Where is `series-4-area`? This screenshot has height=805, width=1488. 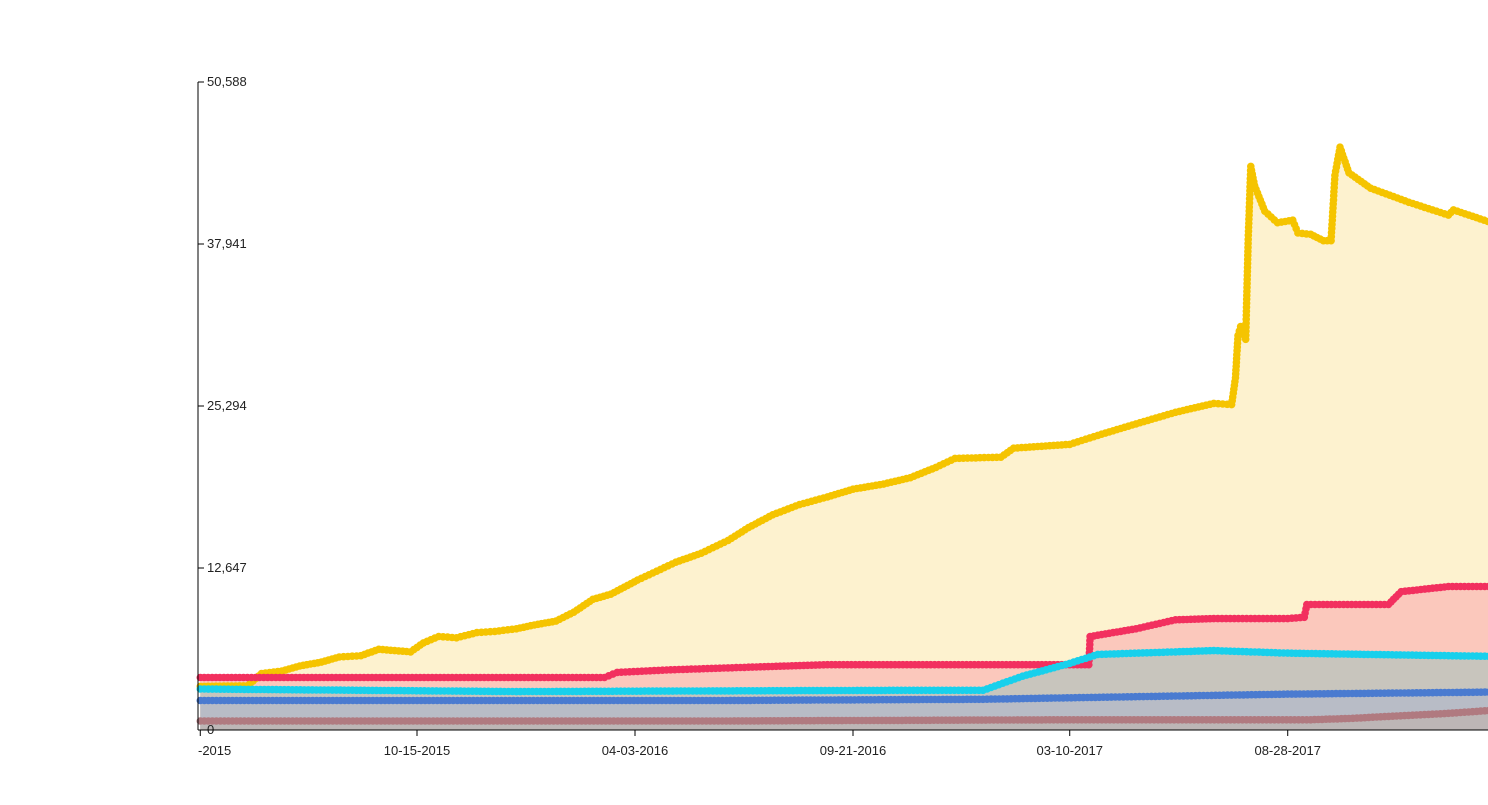 series-4-area is located at coordinates (844, 720).